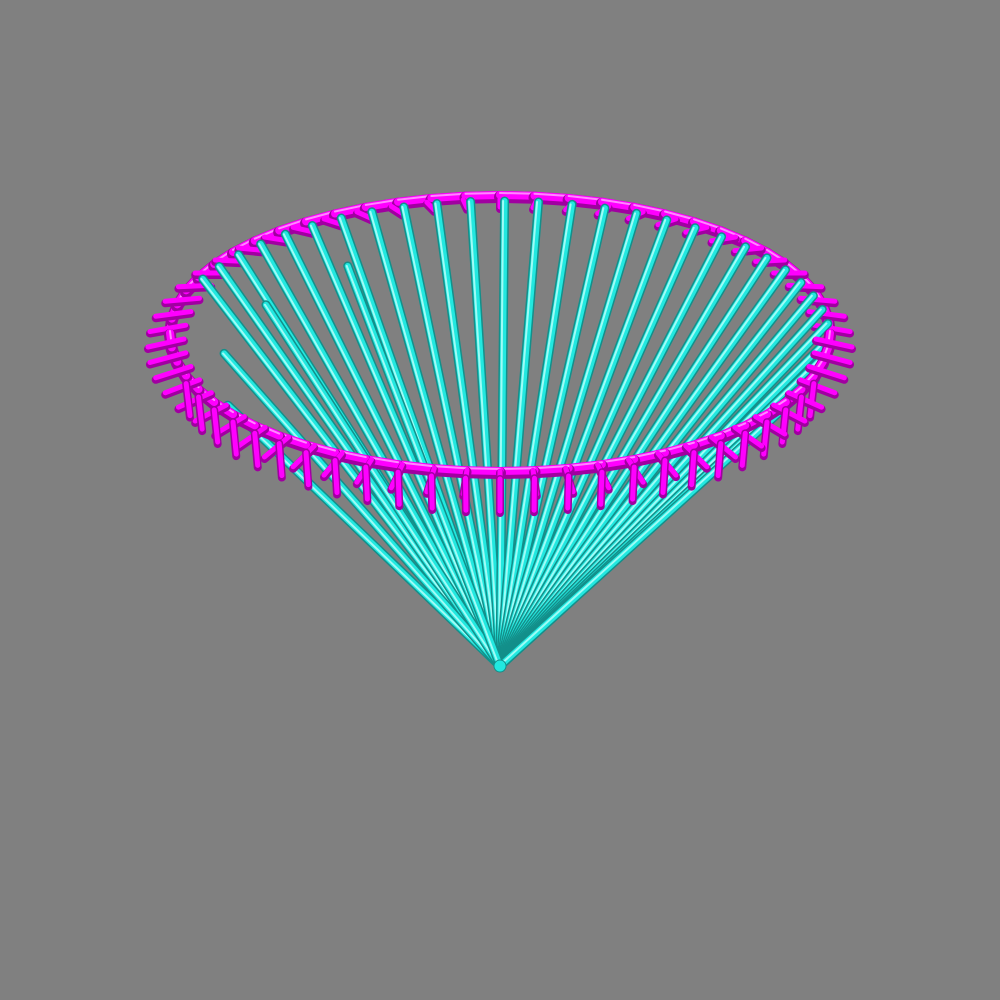  I want to click on magenta-ring-front, so click(500, 423).